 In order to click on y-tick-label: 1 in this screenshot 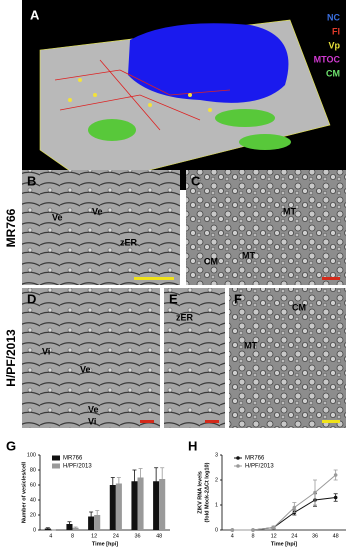, I will do `click(216, 505)`.